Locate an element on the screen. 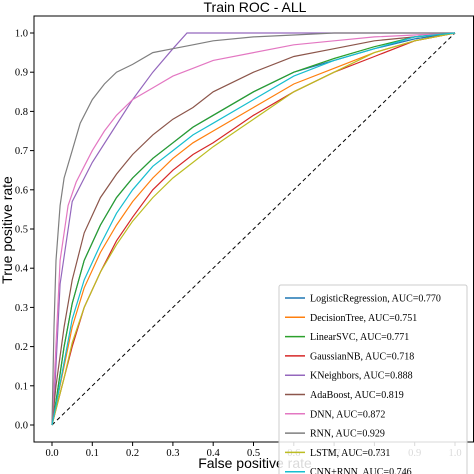 The image size is (474, 474). y-tick-label: 0.3 is located at coordinates (21, 308).